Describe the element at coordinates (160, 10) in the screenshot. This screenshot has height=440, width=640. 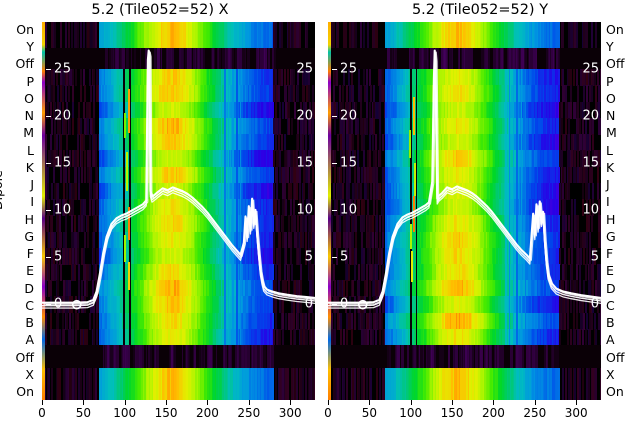
I see `panel-x-title: 5.2 (Tile052=52) X` at that location.